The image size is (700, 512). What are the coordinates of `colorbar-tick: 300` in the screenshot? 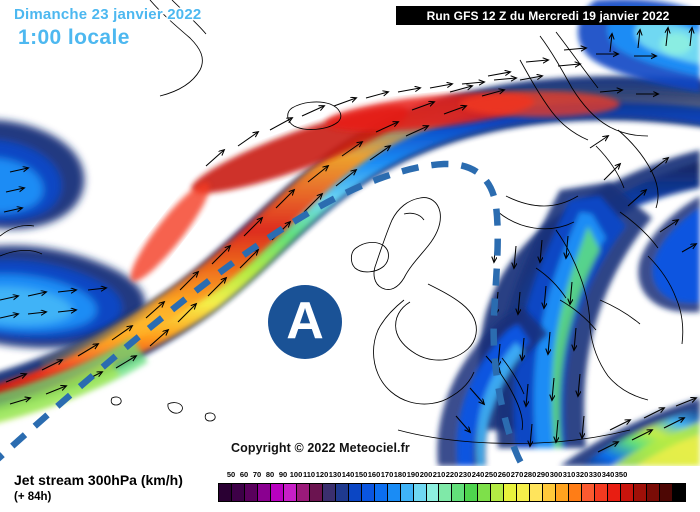 It's located at (556, 474).